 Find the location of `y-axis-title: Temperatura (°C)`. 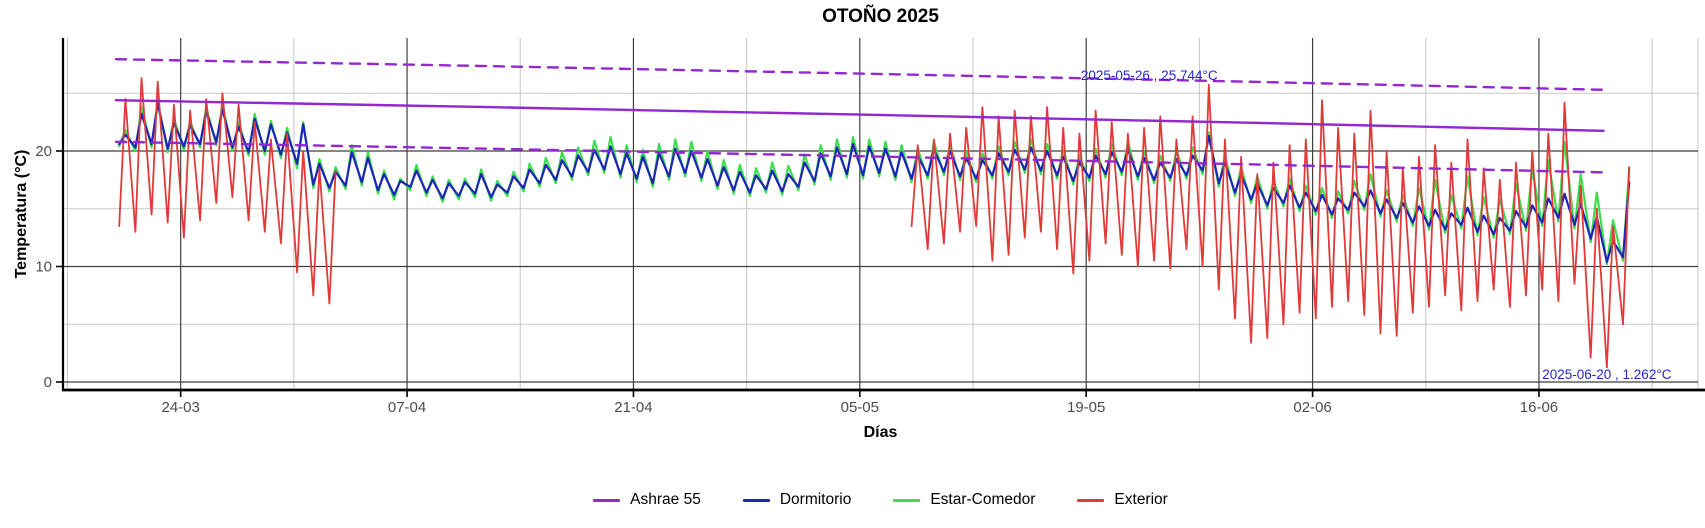

y-axis-title: Temperatura (°C) is located at coordinates (21, 214).